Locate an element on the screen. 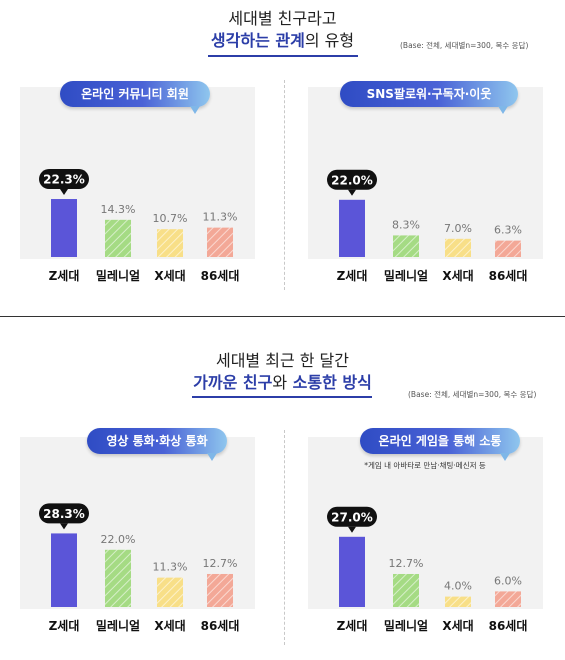 This screenshot has height=660, width=565. category-label-3-3: X세대 is located at coordinates (169, 625).